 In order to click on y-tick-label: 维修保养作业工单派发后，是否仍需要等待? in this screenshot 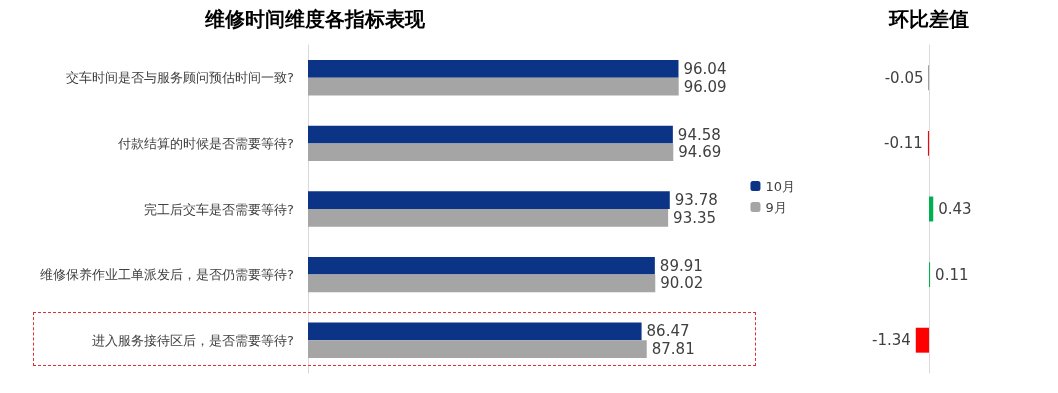, I will do `click(167, 275)`.